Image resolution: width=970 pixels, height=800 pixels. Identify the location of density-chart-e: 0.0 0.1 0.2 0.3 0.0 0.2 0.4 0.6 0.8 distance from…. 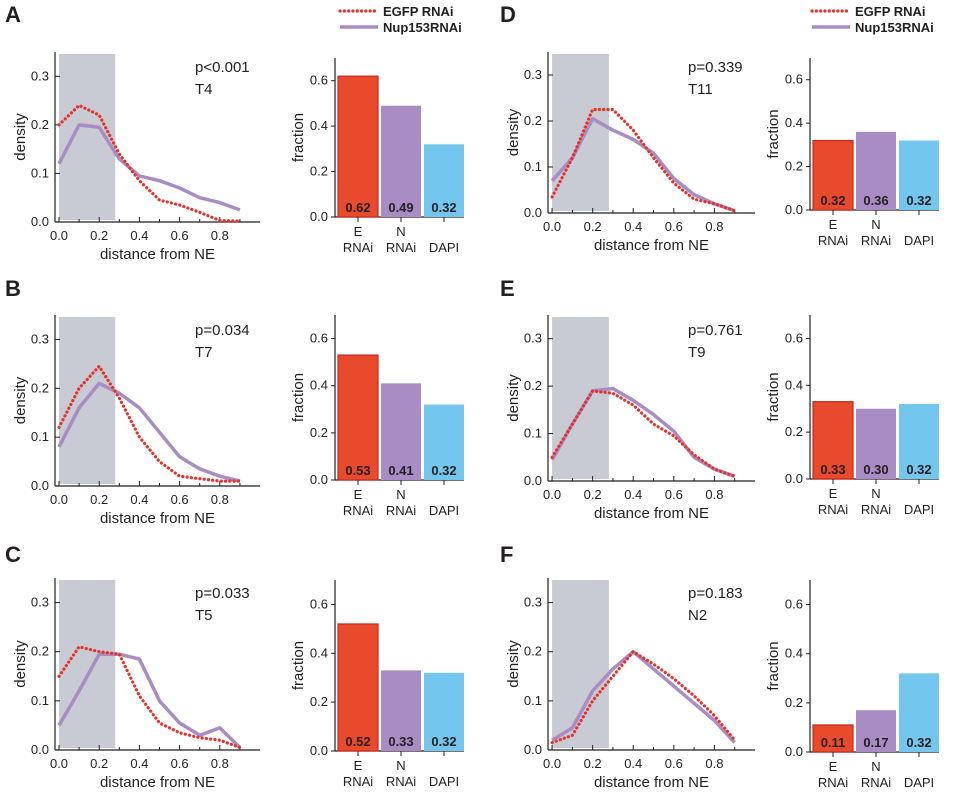
(630, 418).